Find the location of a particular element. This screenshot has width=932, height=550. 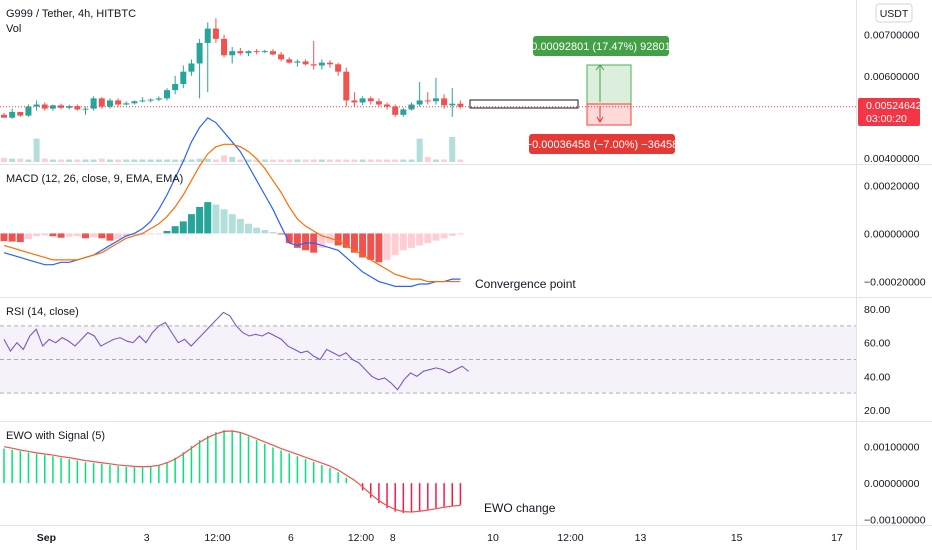

time-tick-label: 6 is located at coordinates (291, 538).